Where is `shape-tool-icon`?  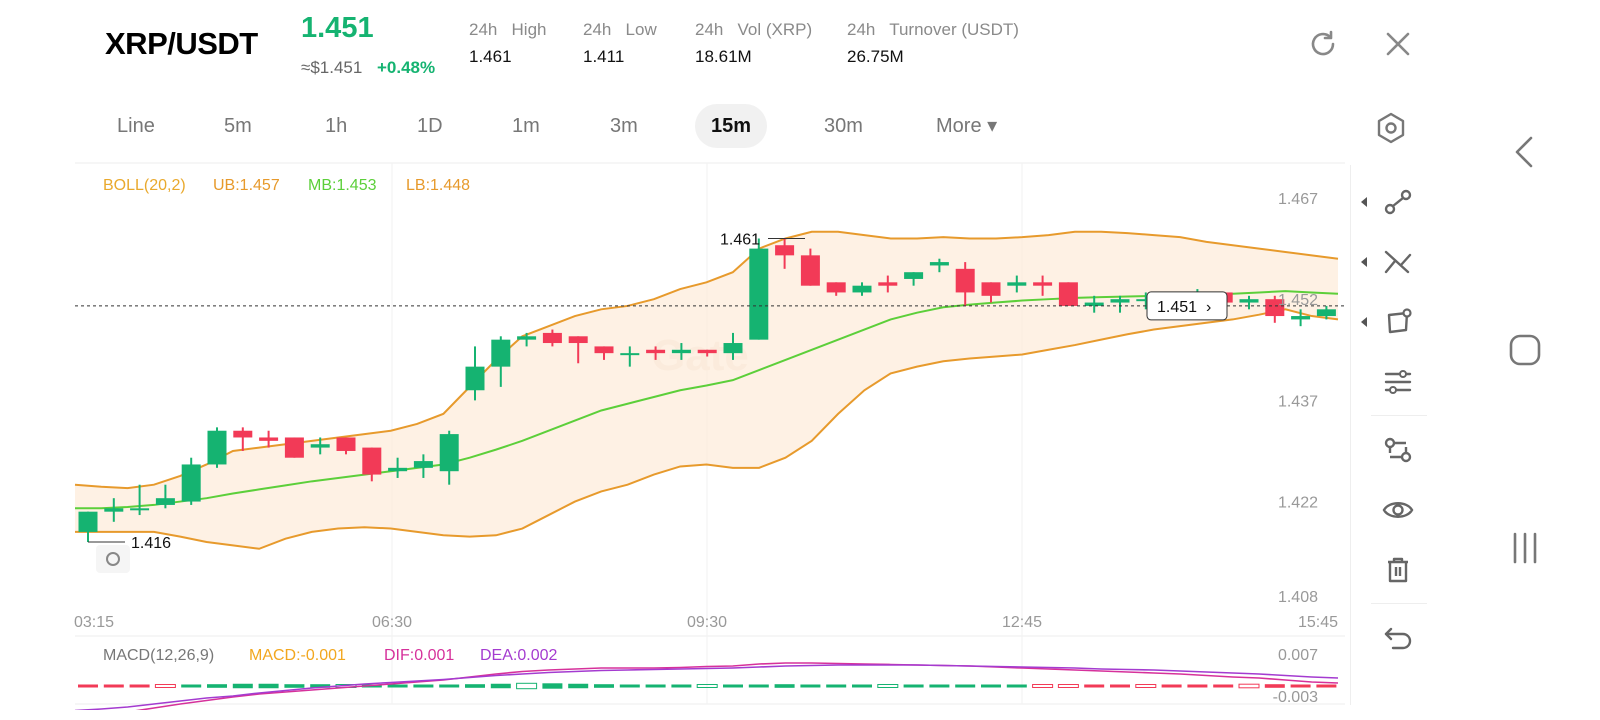
shape-tool-icon is located at coordinates (1398, 322).